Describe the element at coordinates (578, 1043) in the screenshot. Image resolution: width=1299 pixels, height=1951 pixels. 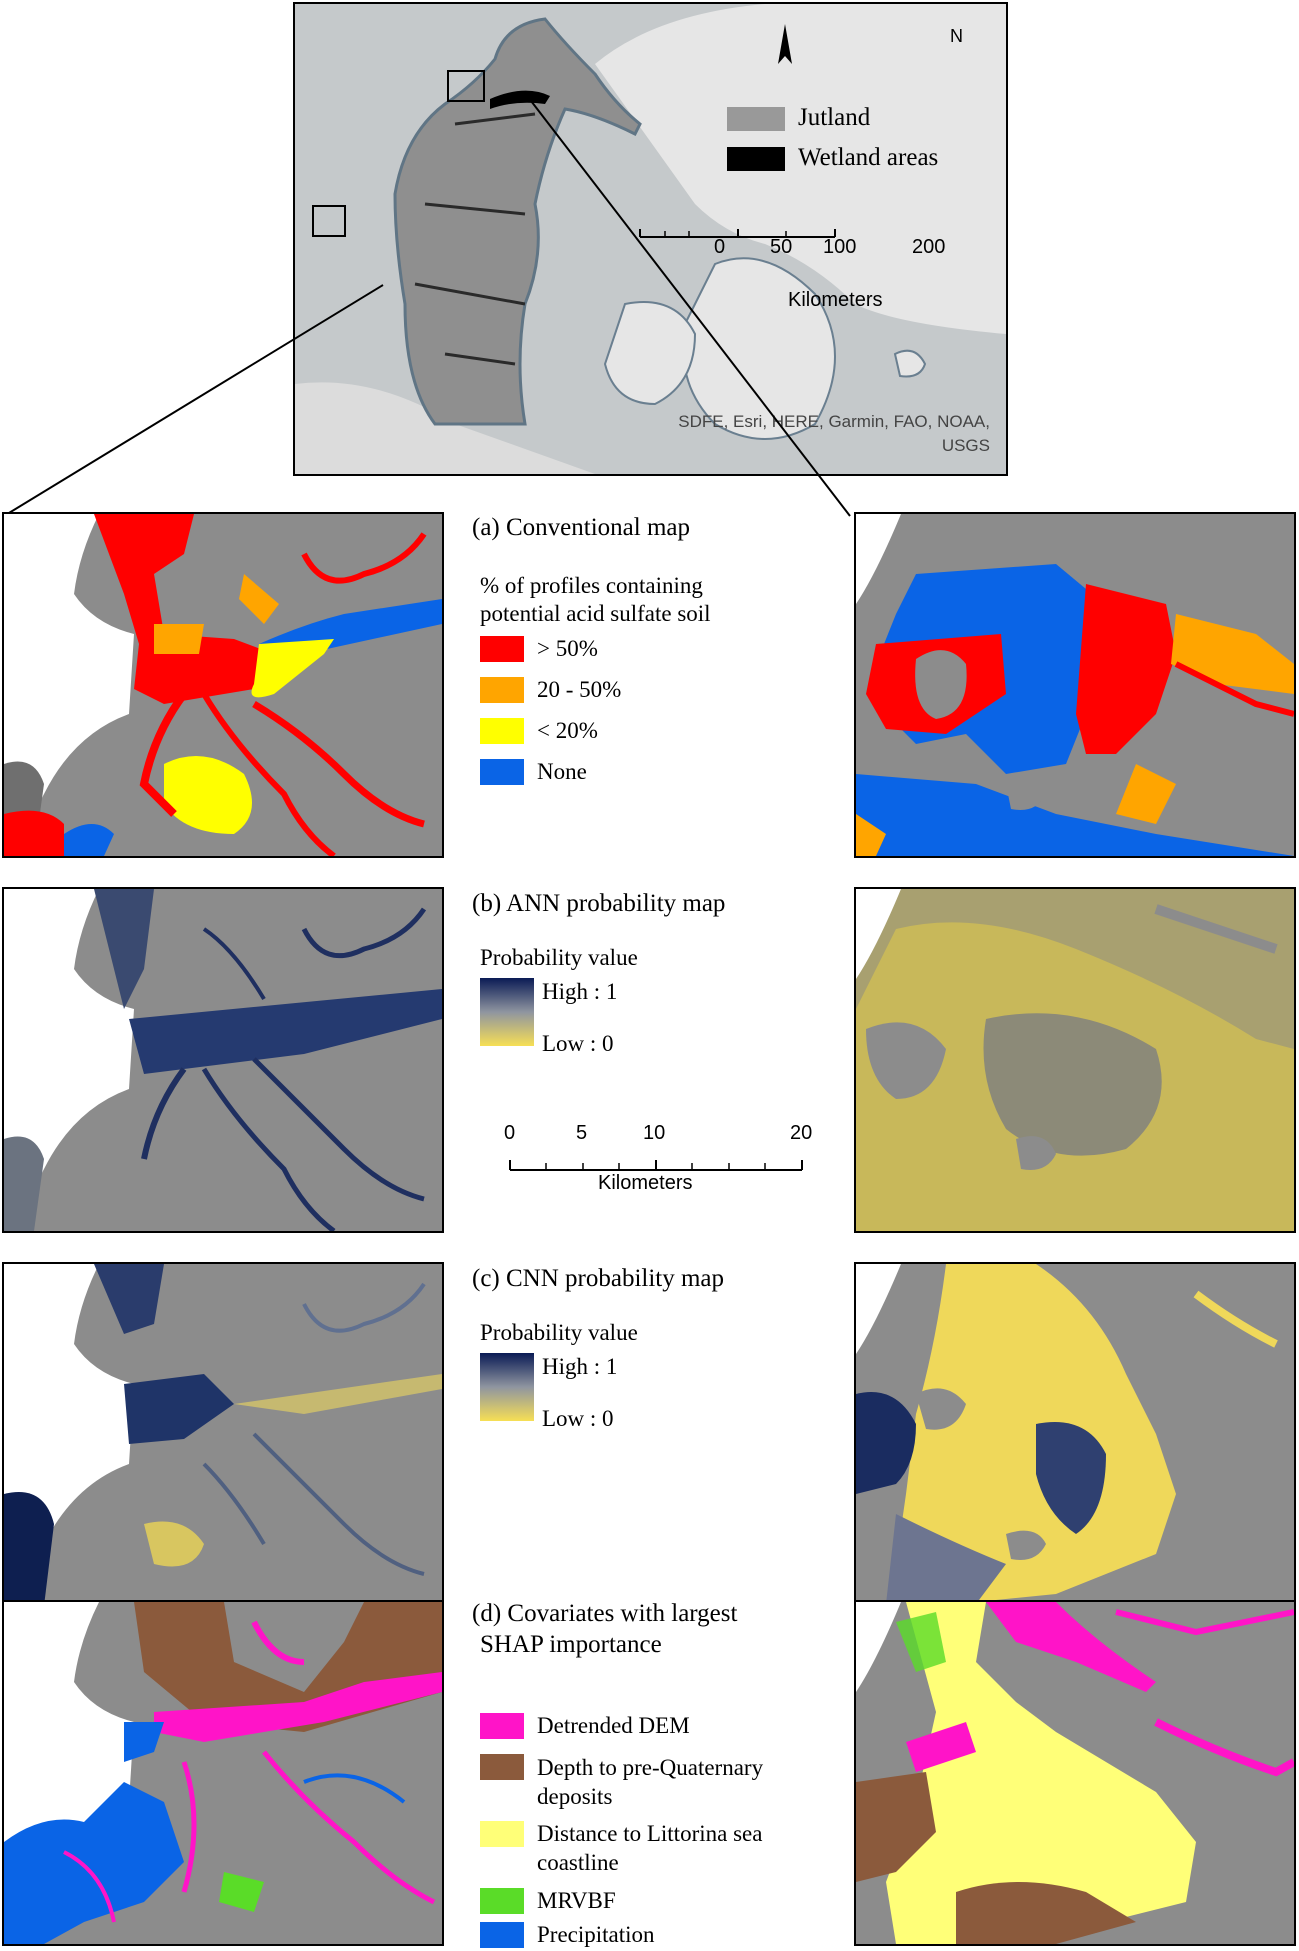
I see `panel-b-low-label: Low : 0` at that location.